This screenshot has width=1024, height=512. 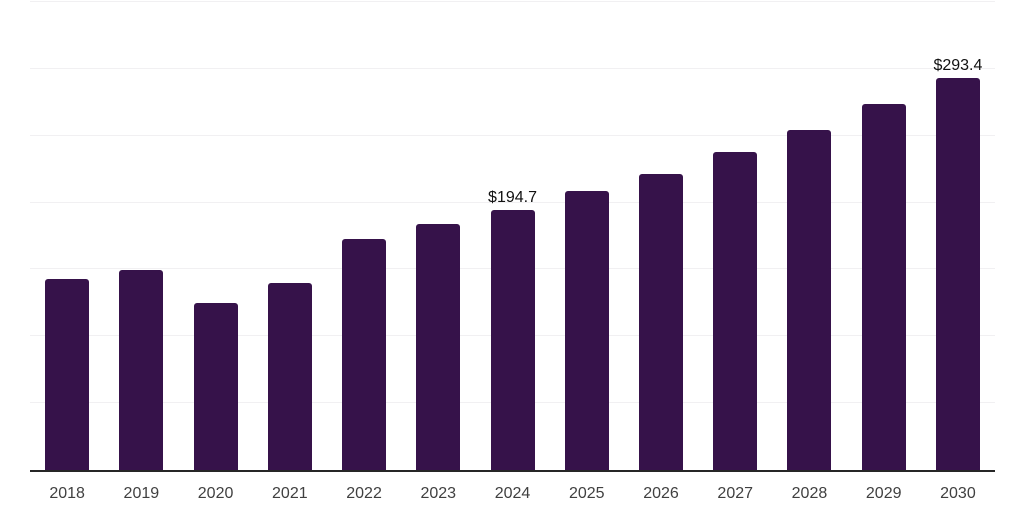 What do you see at coordinates (512, 197) in the screenshot?
I see `bar-value-label: $194.7` at bounding box center [512, 197].